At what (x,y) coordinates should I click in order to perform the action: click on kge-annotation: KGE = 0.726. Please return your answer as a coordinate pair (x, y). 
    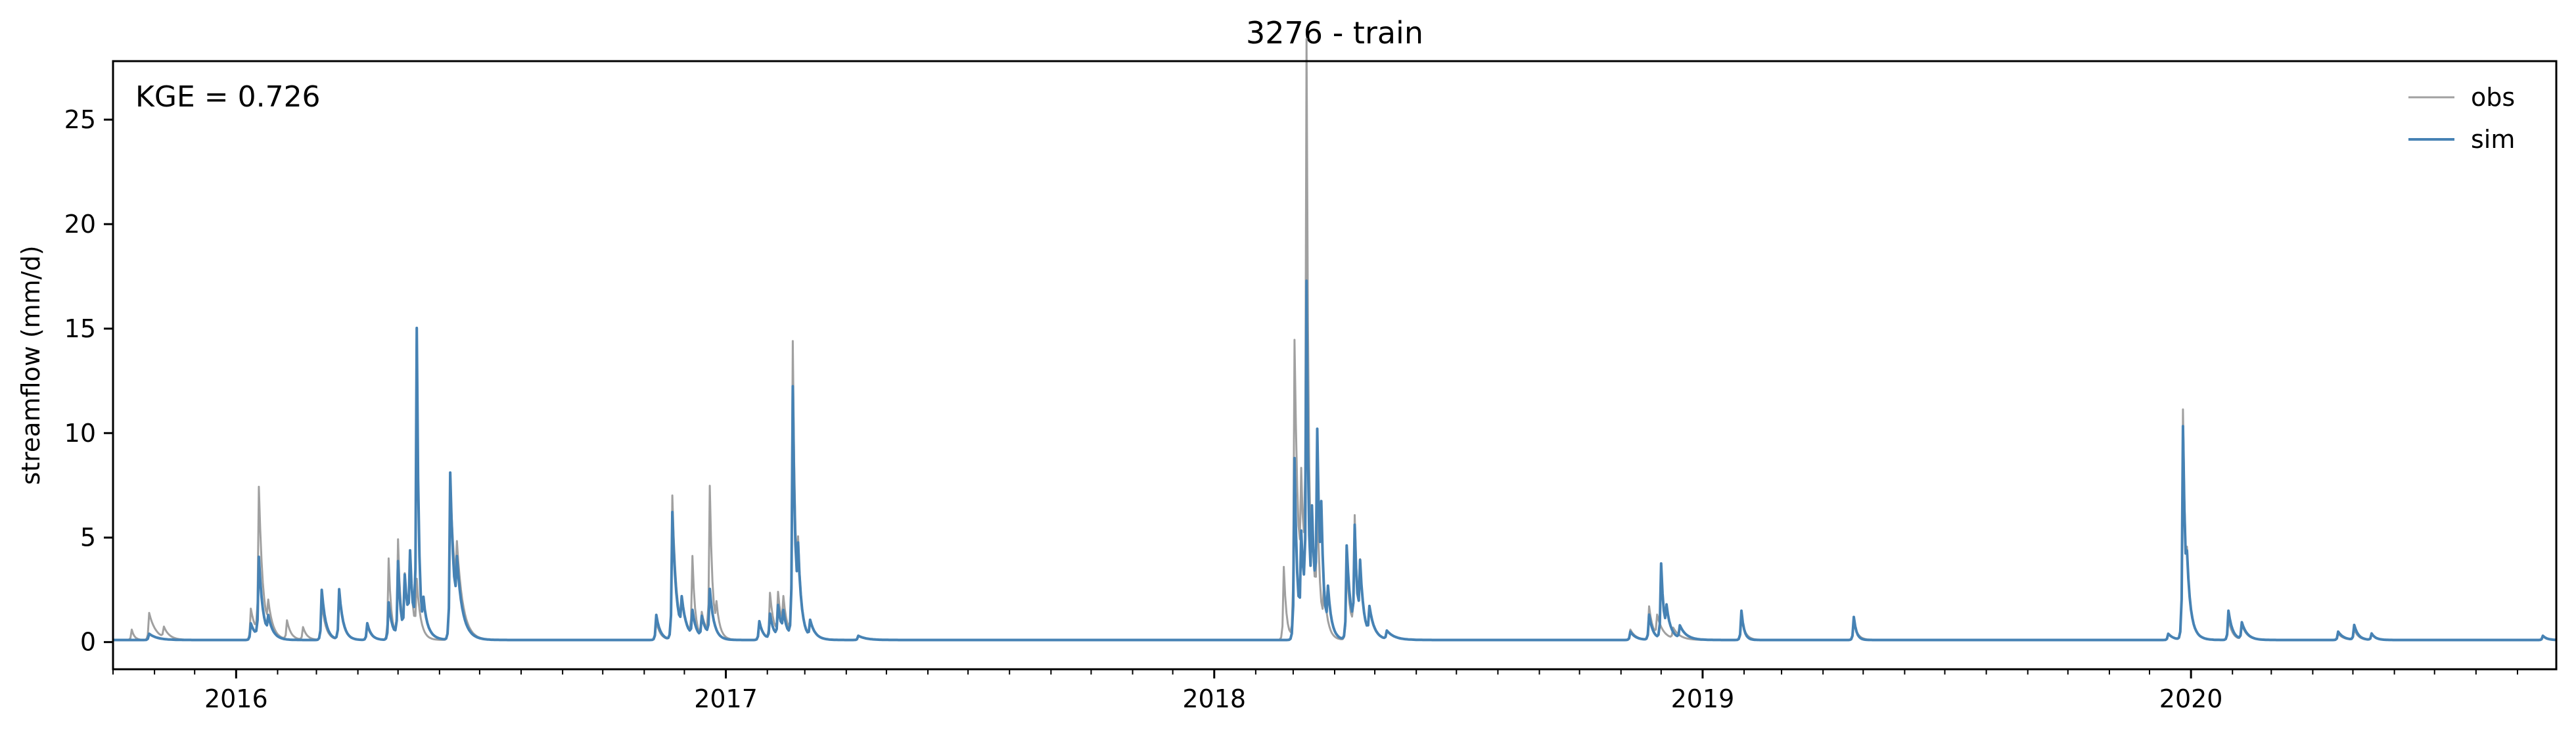
    Looking at the image, I should click on (228, 97).